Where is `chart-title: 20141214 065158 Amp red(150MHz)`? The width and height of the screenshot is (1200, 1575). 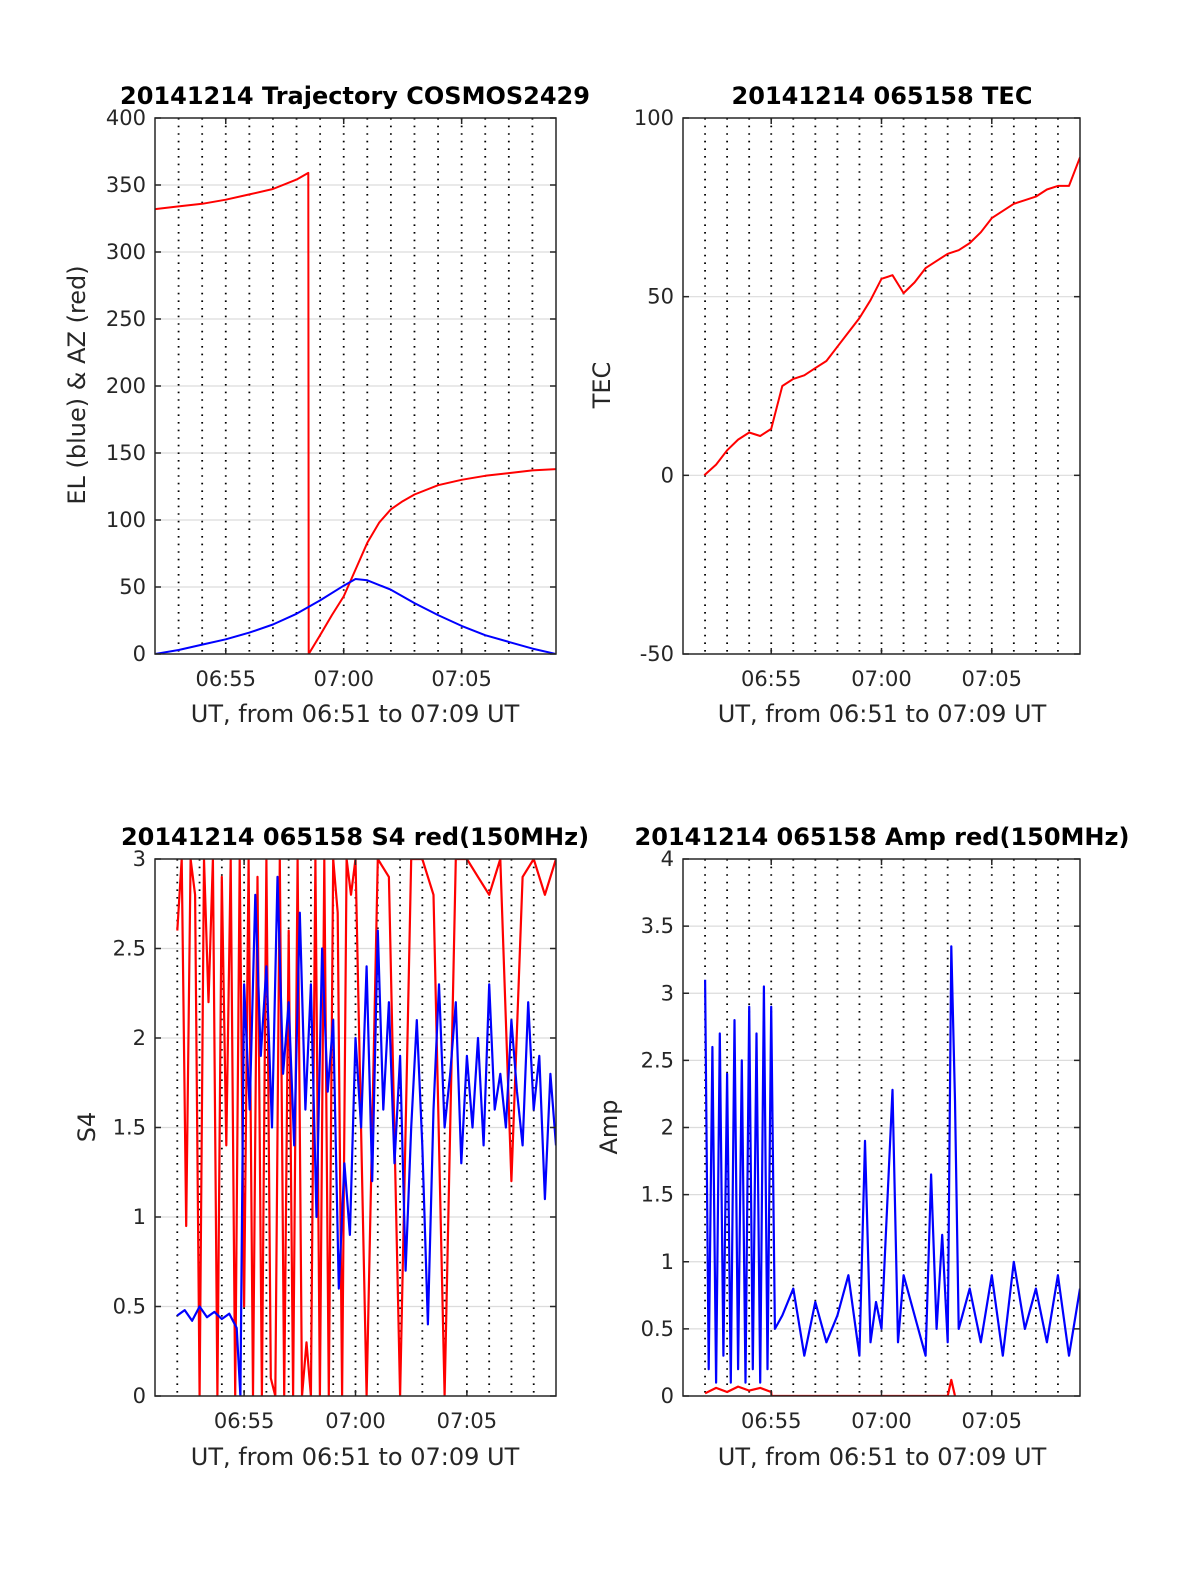 chart-title: 20141214 065158 Amp red(150MHz) is located at coordinates (882, 837).